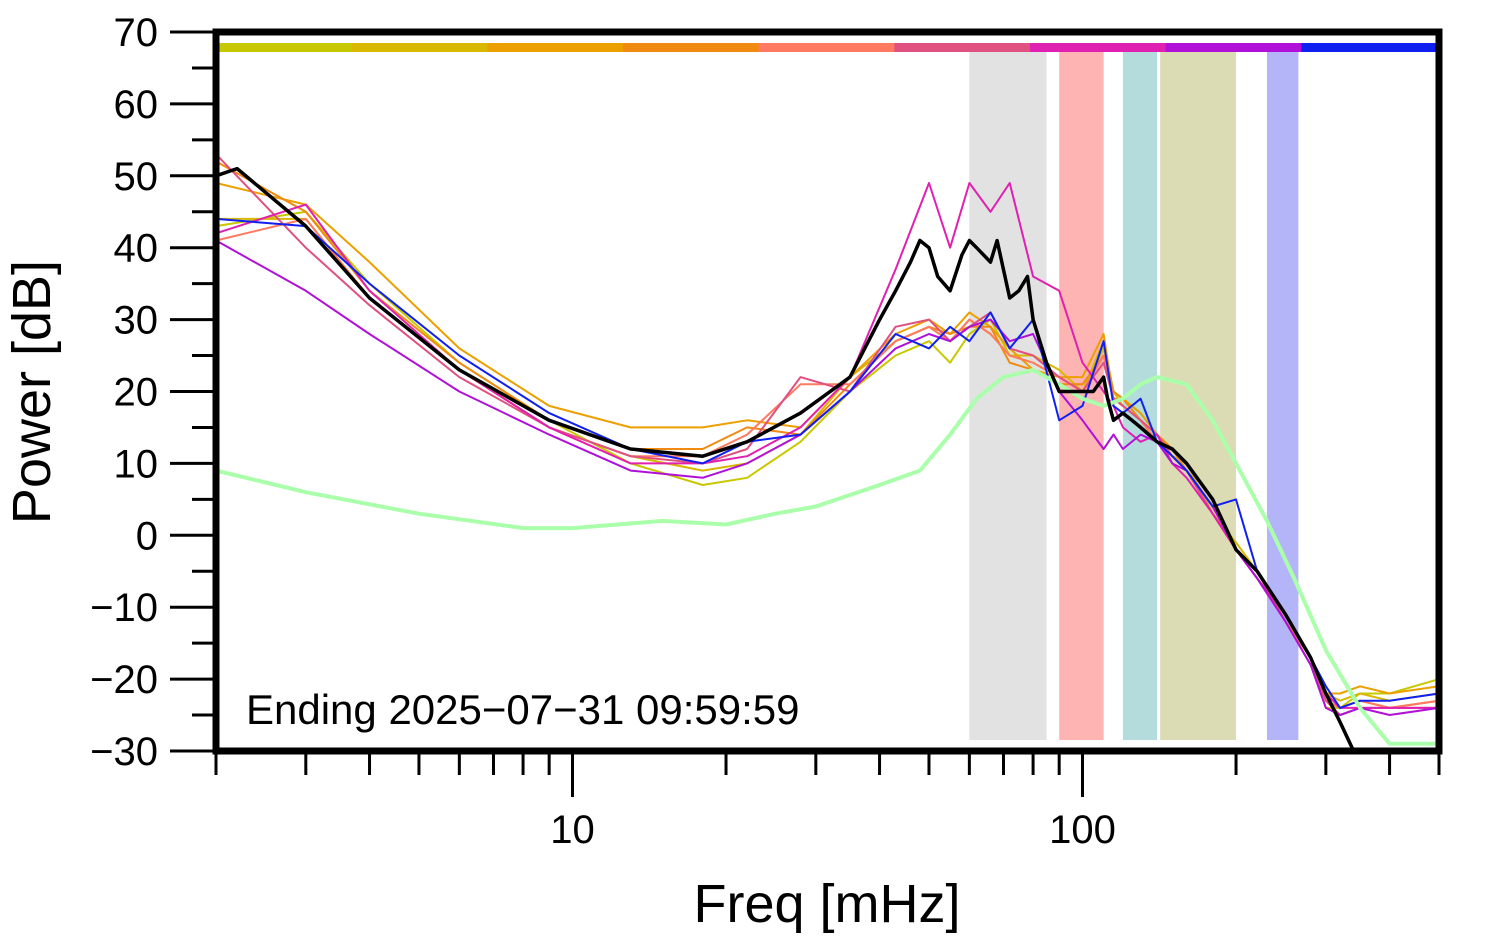  What do you see at coordinates (136, 177) in the screenshot?
I see `y-tick-label: 50` at bounding box center [136, 177].